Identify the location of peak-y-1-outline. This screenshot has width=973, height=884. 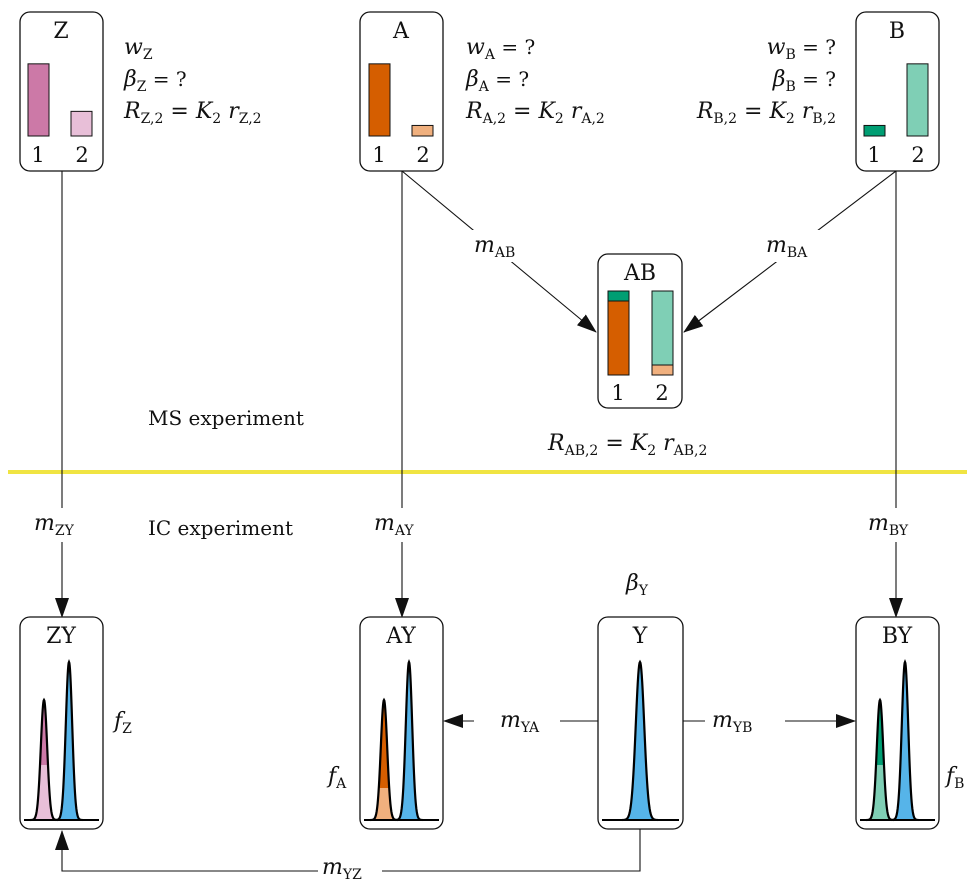
(640, 740).